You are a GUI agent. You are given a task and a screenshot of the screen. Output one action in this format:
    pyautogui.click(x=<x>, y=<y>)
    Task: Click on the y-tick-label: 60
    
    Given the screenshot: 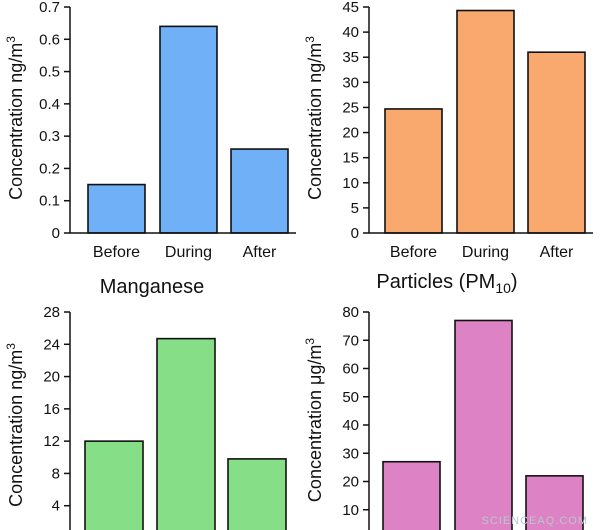 What is the action you would take?
    pyautogui.click(x=350, y=369)
    